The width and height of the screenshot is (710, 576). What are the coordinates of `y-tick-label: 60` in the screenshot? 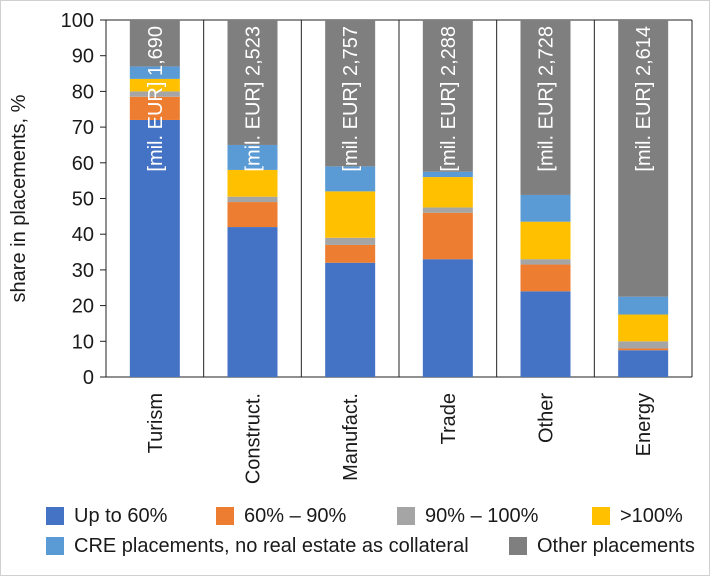 It's located at (83, 164).